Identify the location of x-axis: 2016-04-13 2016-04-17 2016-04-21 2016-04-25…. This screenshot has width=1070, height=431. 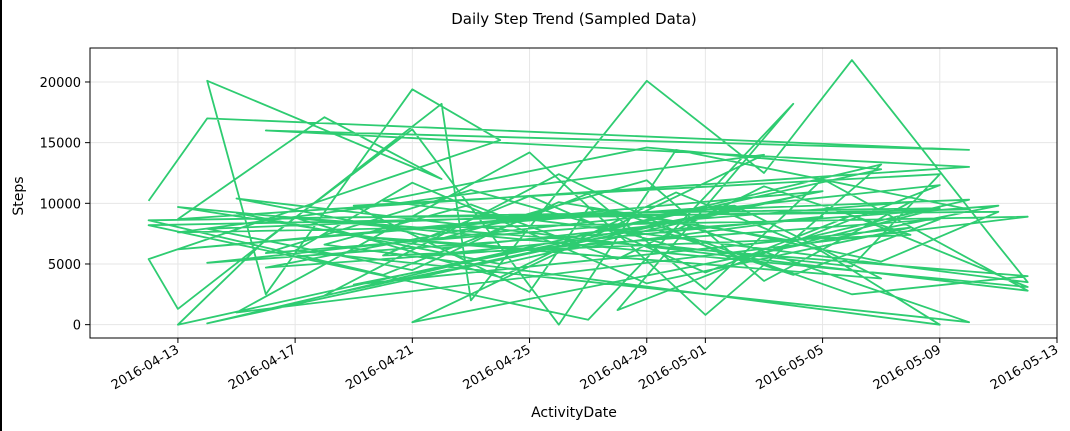
(585, 365).